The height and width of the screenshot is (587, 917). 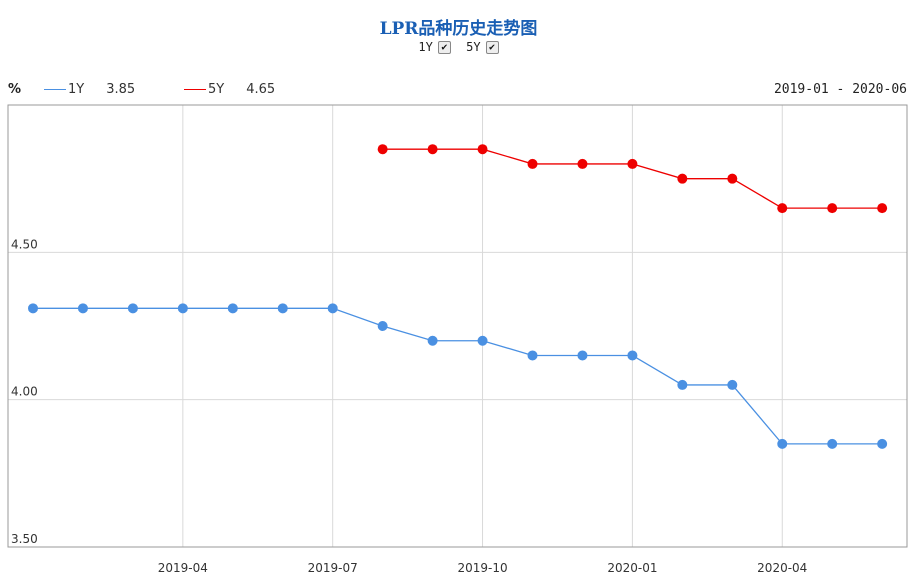 What do you see at coordinates (333, 568) in the screenshot?
I see `x-tick-label: 2019-07` at bounding box center [333, 568].